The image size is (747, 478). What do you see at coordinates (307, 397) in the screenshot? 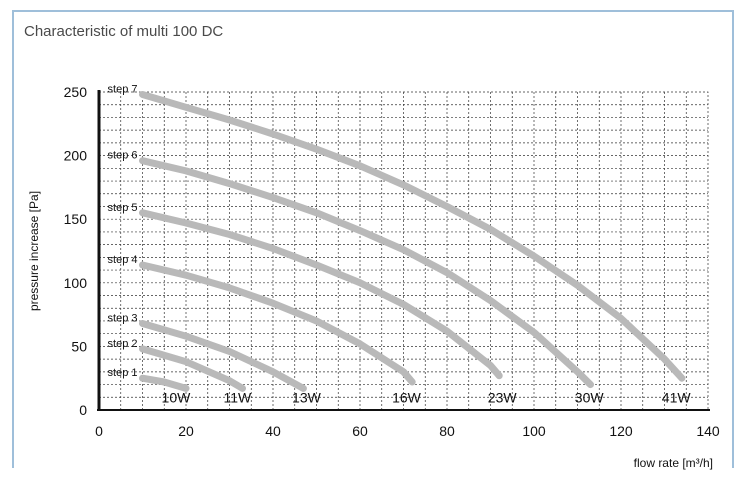
I see `power-label: 13W` at bounding box center [307, 397].